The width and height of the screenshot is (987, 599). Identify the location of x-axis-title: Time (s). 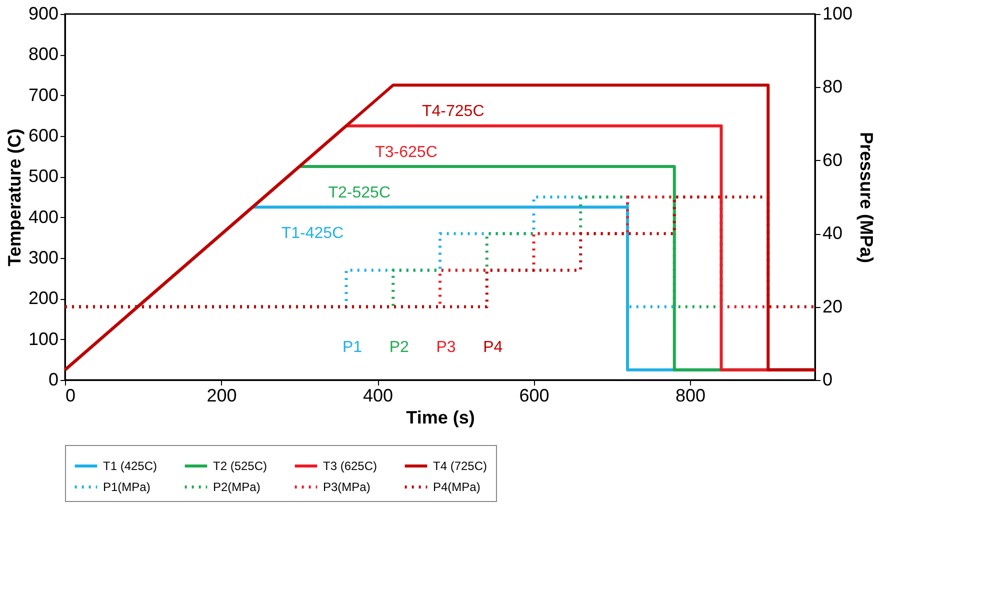
(440, 418).